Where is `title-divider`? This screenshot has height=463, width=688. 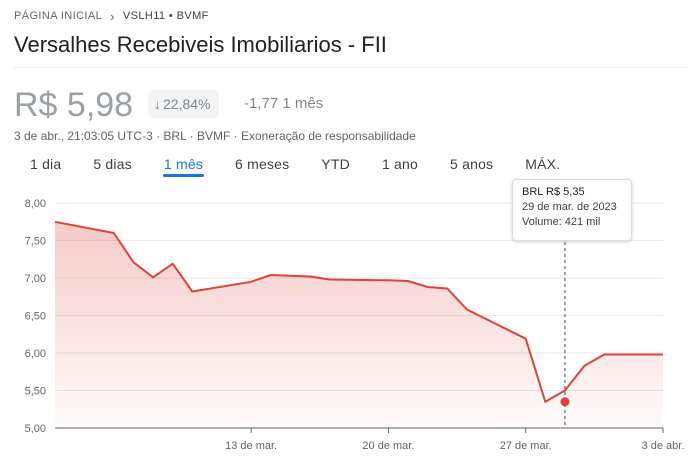
title-divider is located at coordinates (351, 67).